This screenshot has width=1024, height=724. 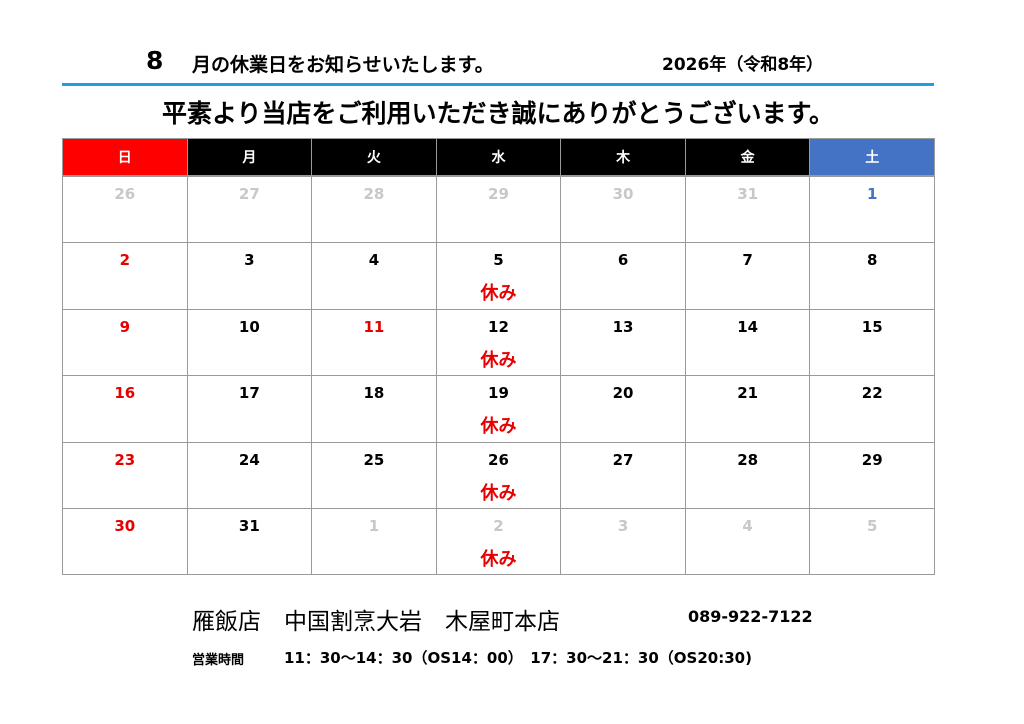 I want to click on day-cell: 23, so click(x=125, y=475).